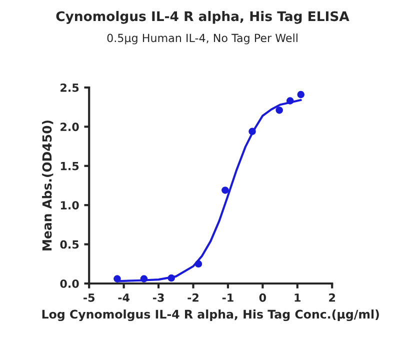 The height and width of the screenshot is (350, 405). What do you see at coordinates (69, 244) in the screenshot?
I see `y-tick-label: 0.5` at bounding box center [69, 244].